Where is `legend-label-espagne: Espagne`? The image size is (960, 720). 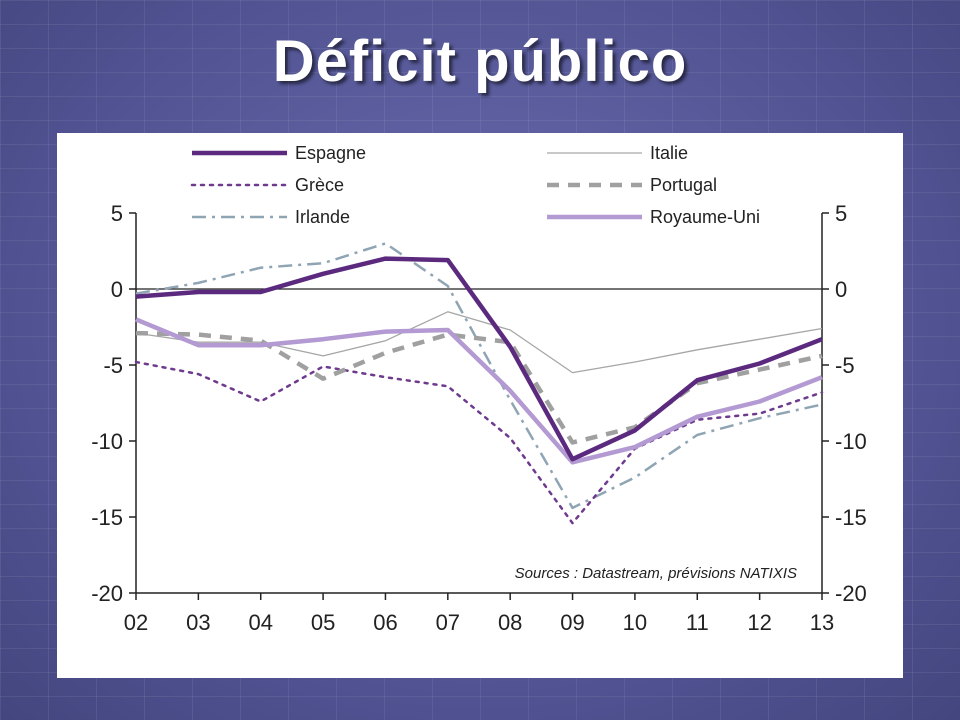 legend-label-espagne: Espagne is located at coordinates (330, 153).